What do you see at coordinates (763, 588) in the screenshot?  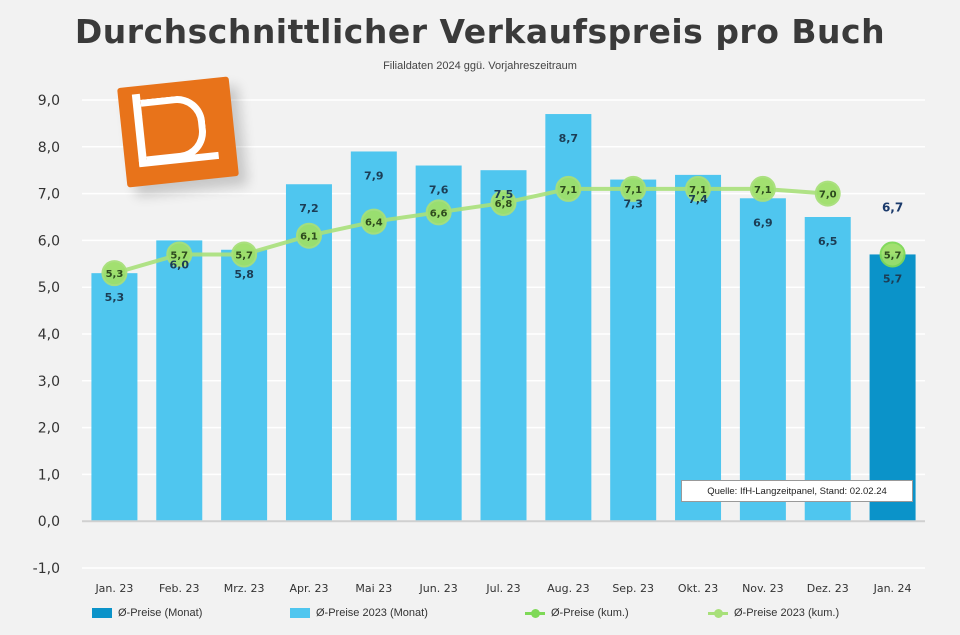 I see `x-tick-label: Nov. 23` at bounding box center [763, 588].